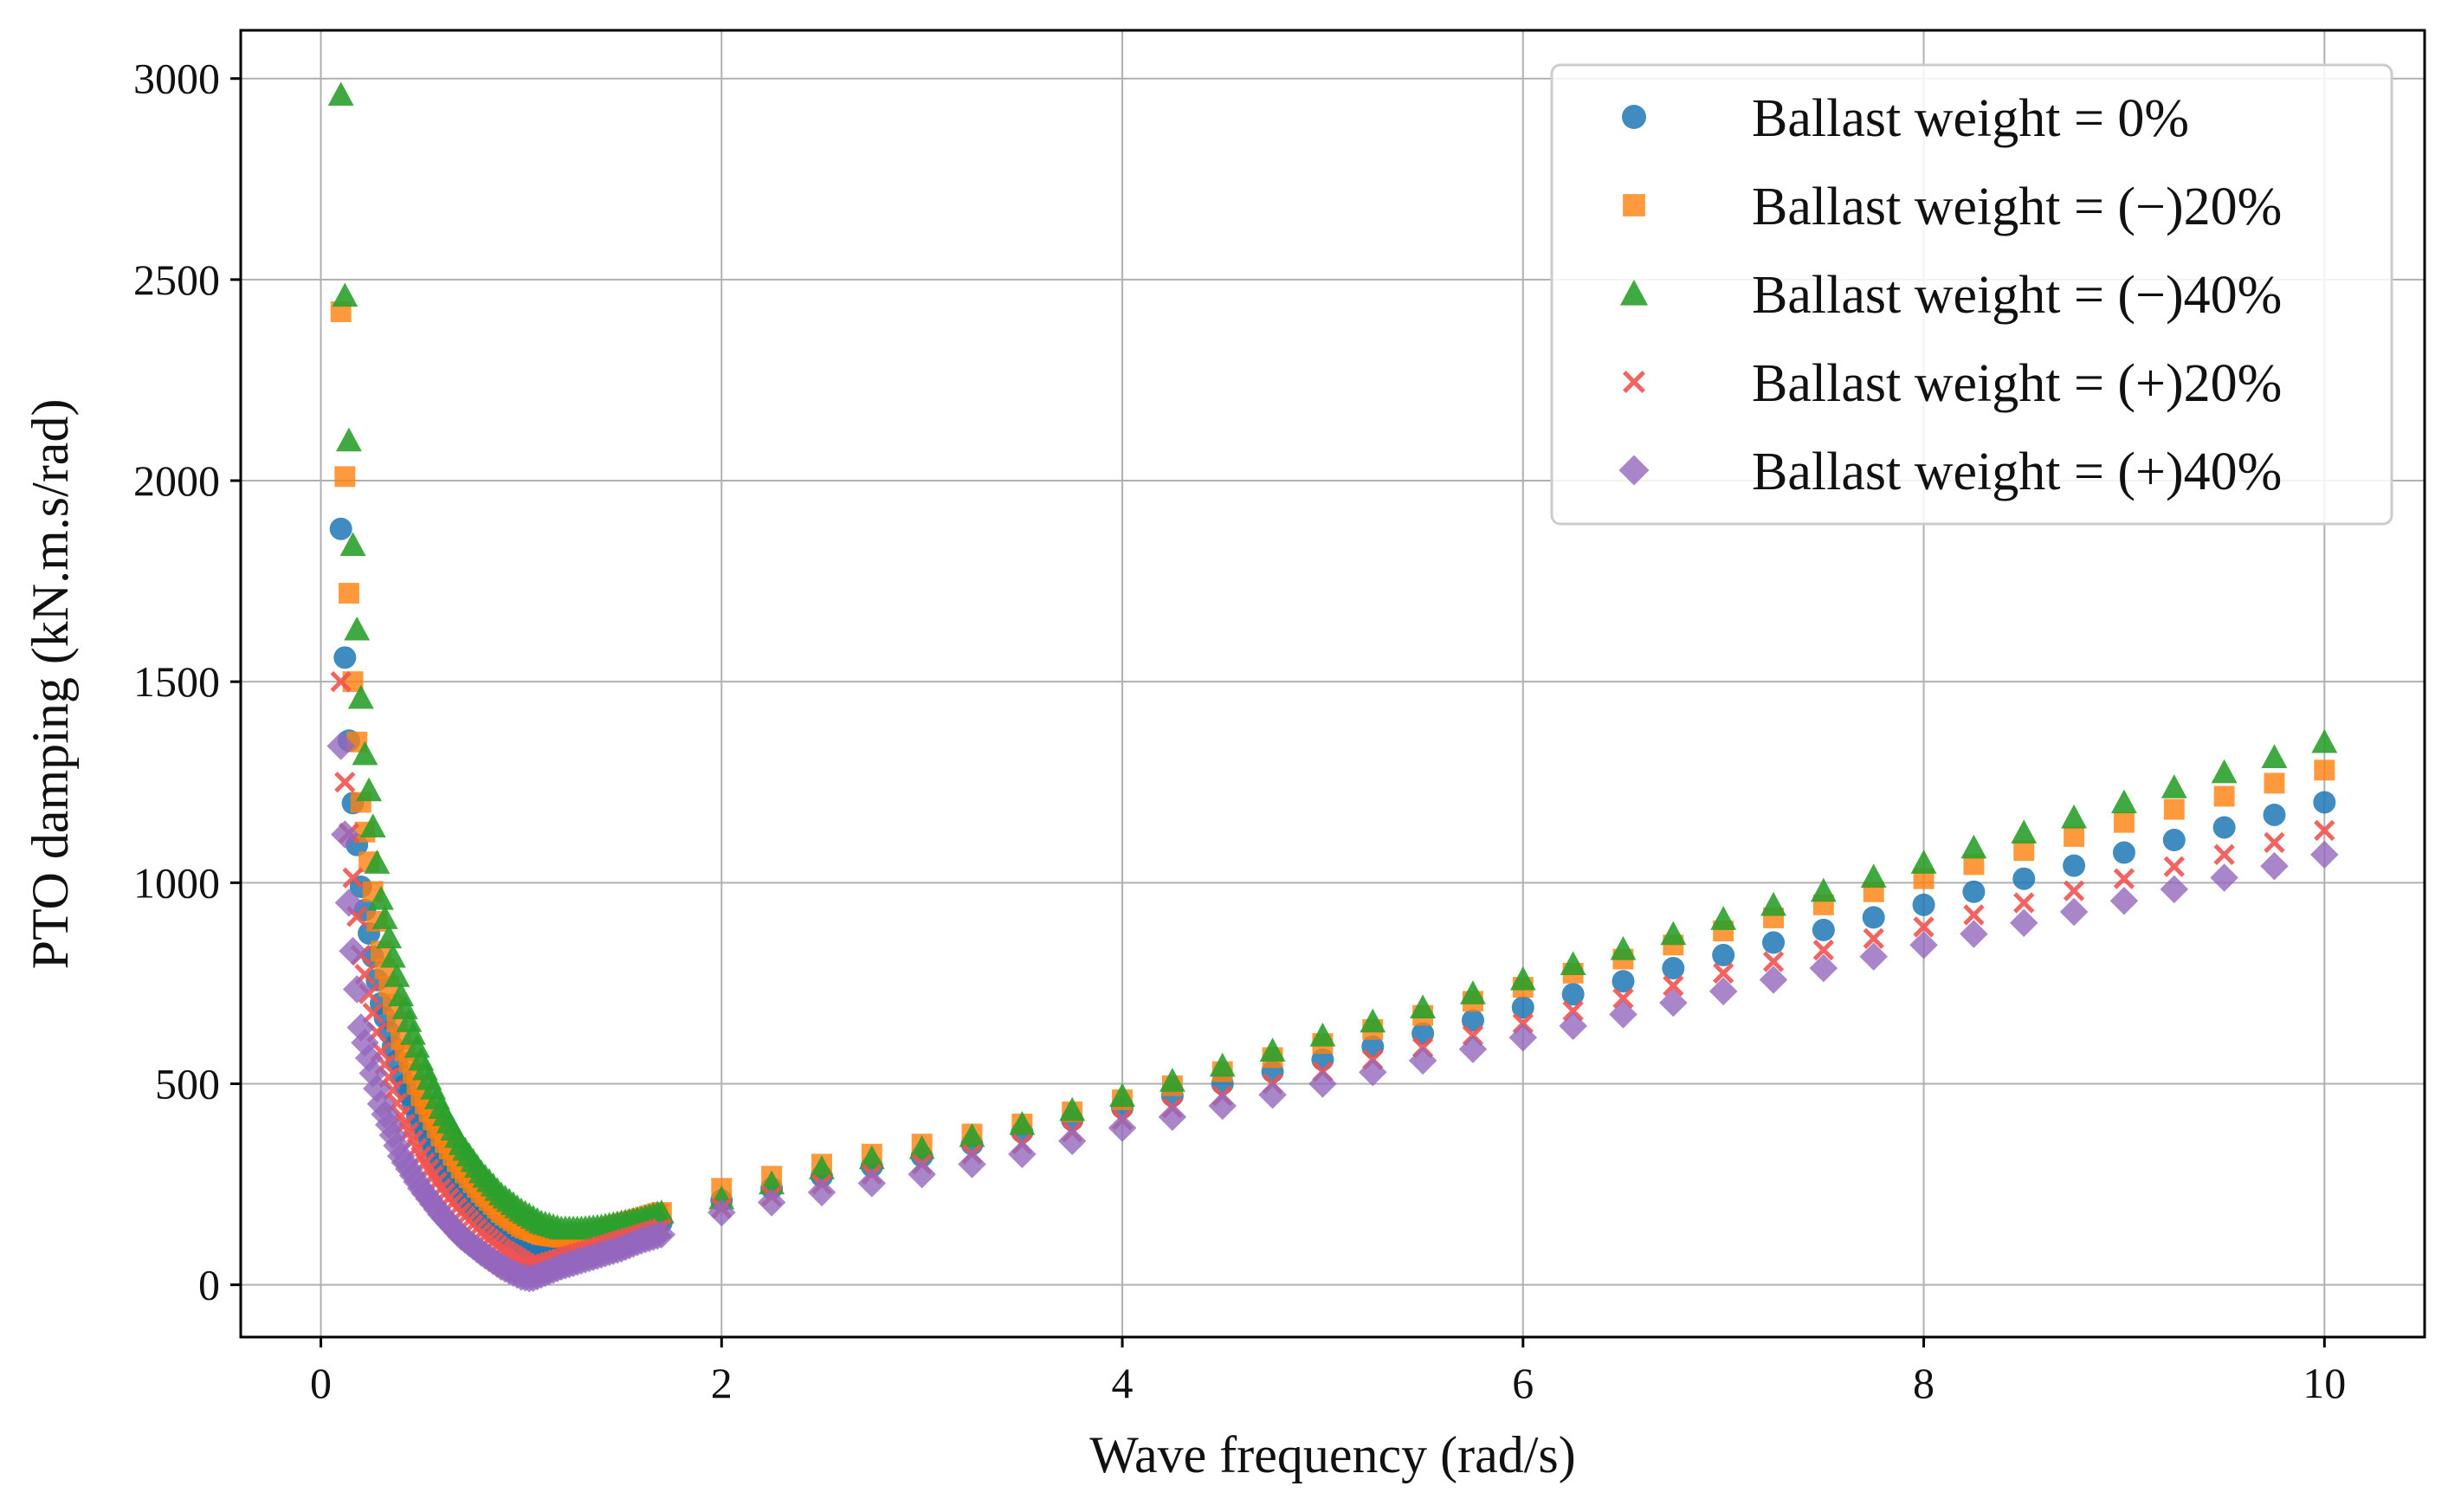 The height and width of the screenshot is (1512, 2448). What do you see at coordinates (321, 1383) in the screenshot?
I see `x-tick-label: 0` at bounding box center [321, 1383].